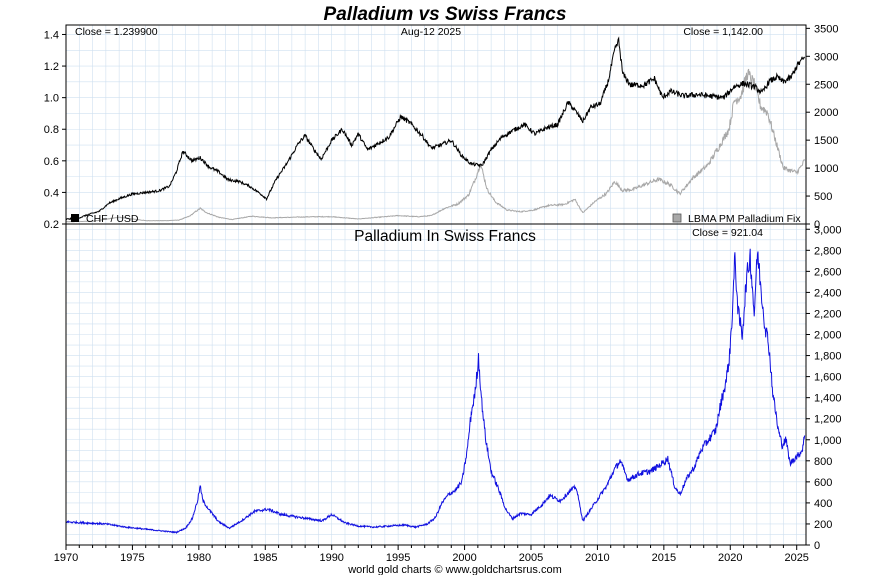 This screenshot has height=575, width=890. I want to click on bottom-close-label: Close = 921.04, so click(727, 233).